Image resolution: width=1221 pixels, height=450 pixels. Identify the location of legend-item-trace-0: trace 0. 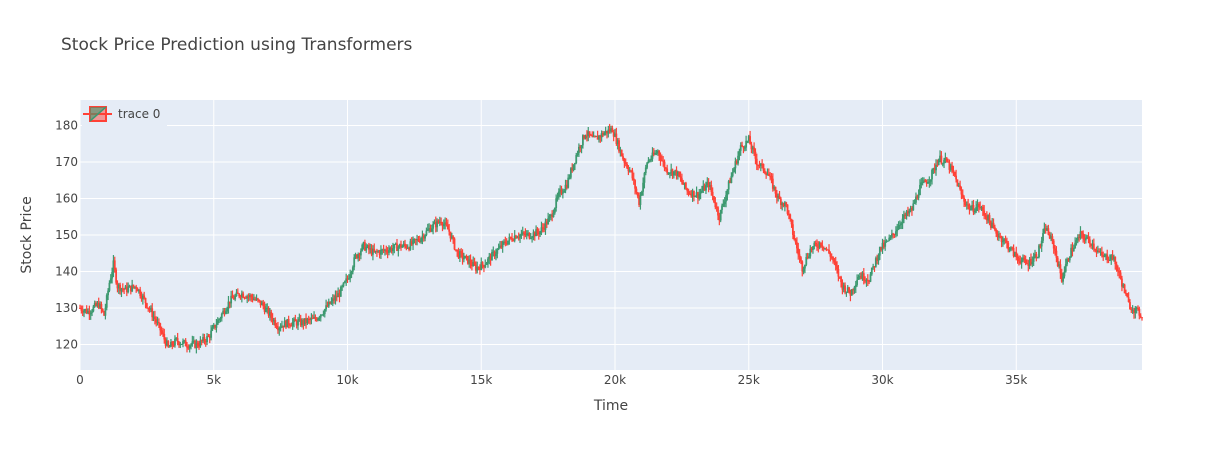
(121, 114).